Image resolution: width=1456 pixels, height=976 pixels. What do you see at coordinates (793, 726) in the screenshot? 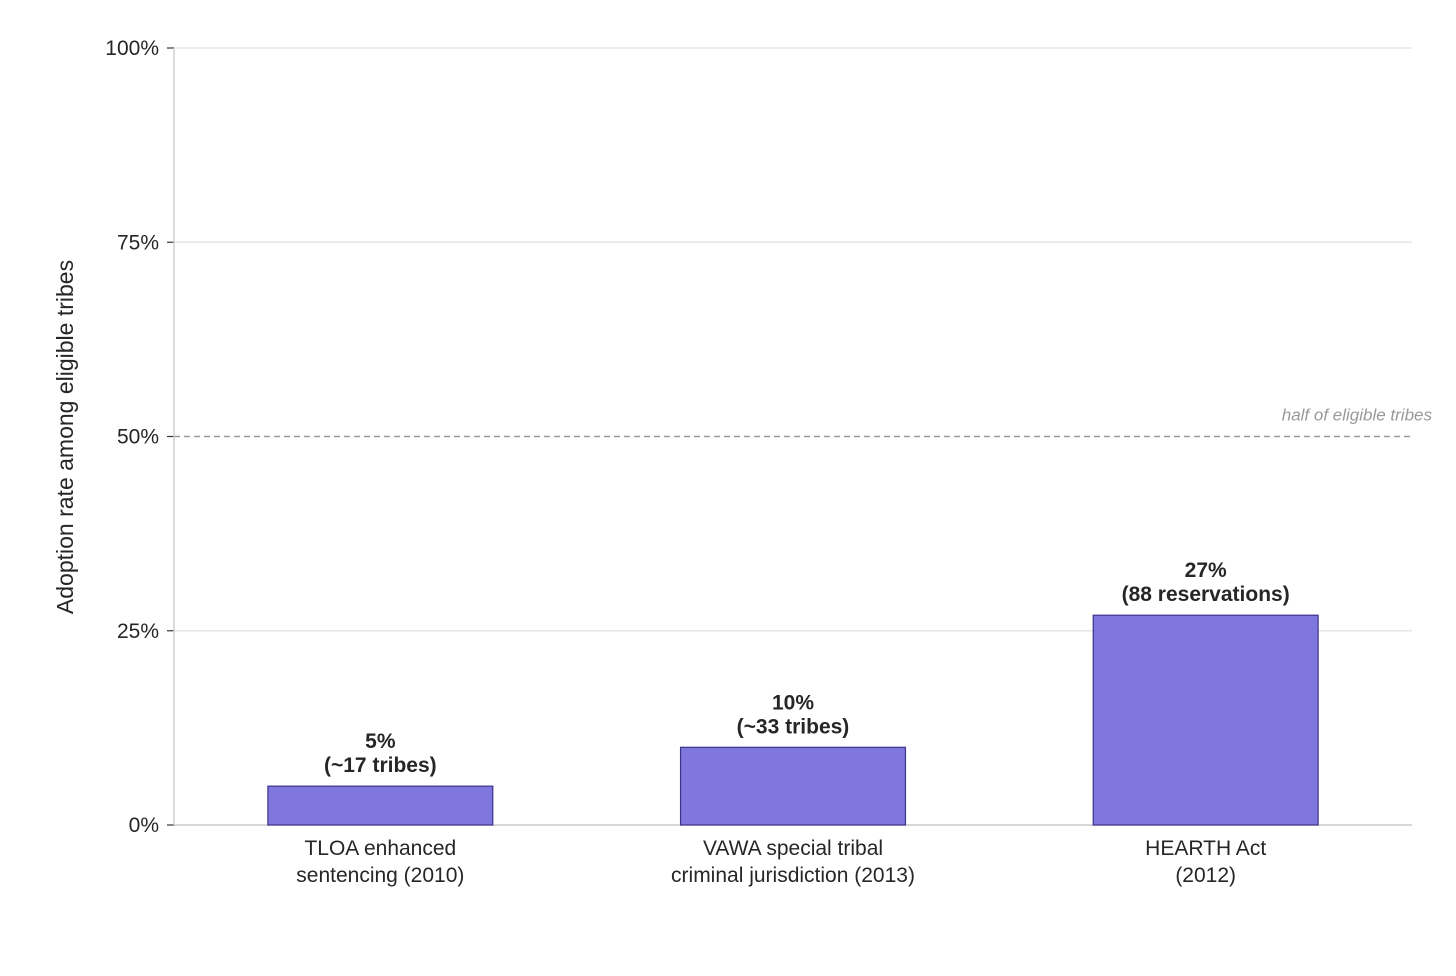
I see `bar-data-label: (~33 tribes)` at bounding box center [793, 726].